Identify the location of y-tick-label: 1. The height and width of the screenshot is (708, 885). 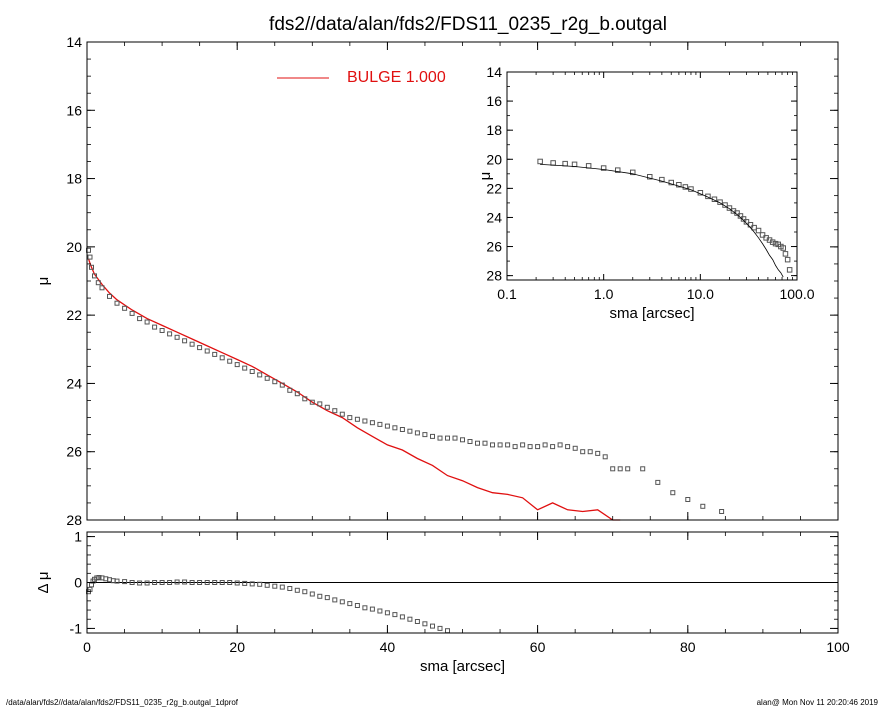
(78, 537).